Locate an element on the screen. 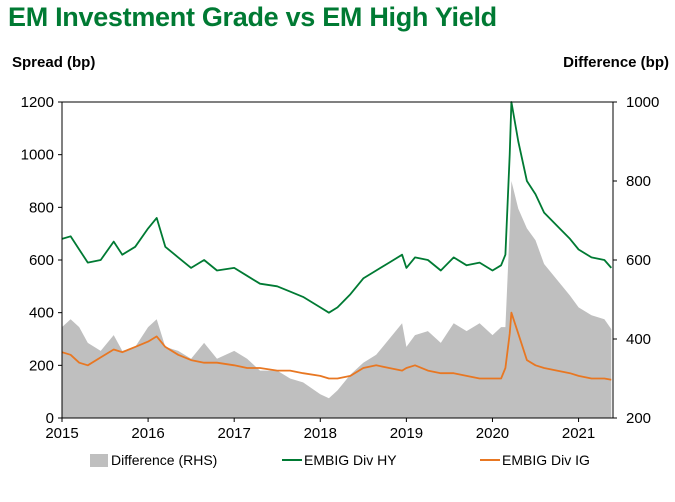  left-tick-label: 600 is located at coordinates (41, 260).